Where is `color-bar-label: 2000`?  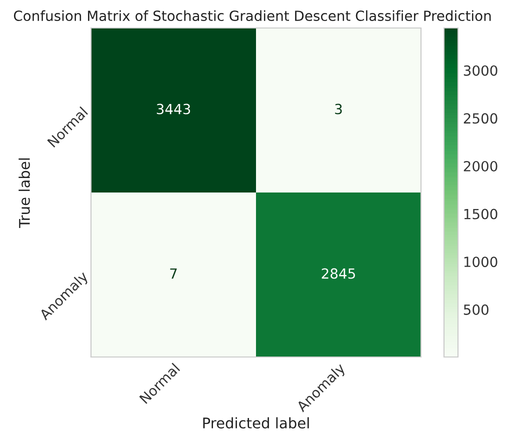 color-bar-label: 2000 is located at coordinates (481, 166).